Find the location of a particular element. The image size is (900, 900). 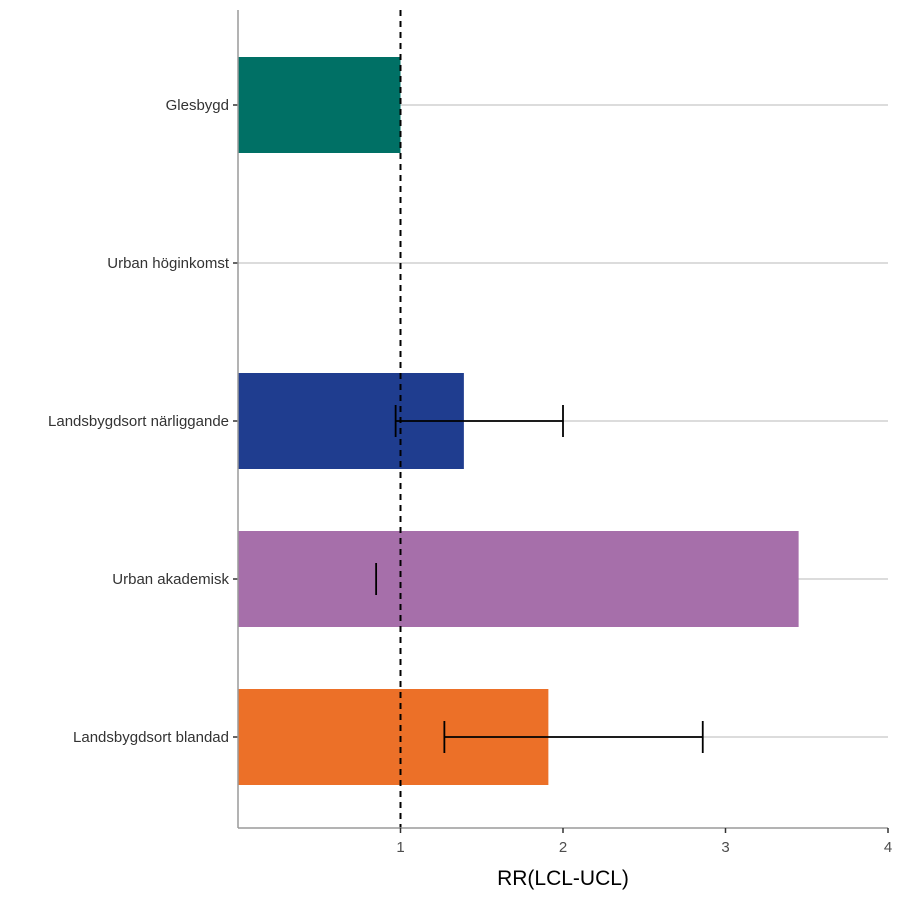

x-tick-label: 1 is located at coordinates (400, 847).